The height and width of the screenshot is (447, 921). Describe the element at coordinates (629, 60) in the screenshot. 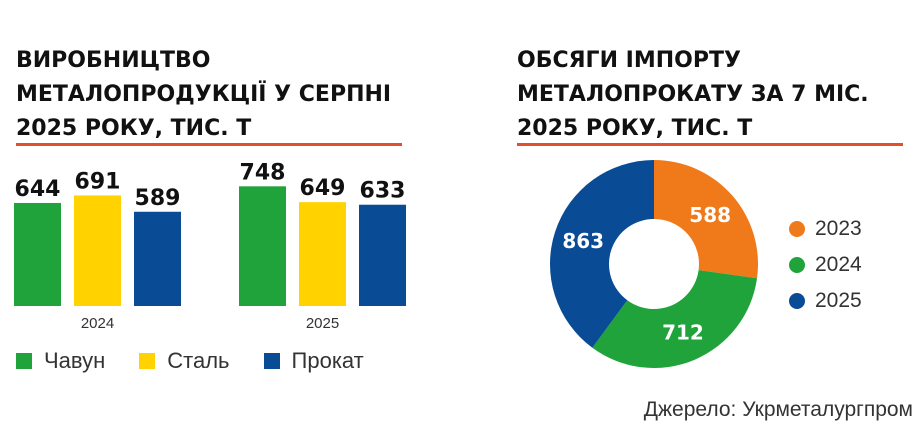

I see `donut-chart-title-line: ОБСЯГИ ІМПОРТУ` at that location.